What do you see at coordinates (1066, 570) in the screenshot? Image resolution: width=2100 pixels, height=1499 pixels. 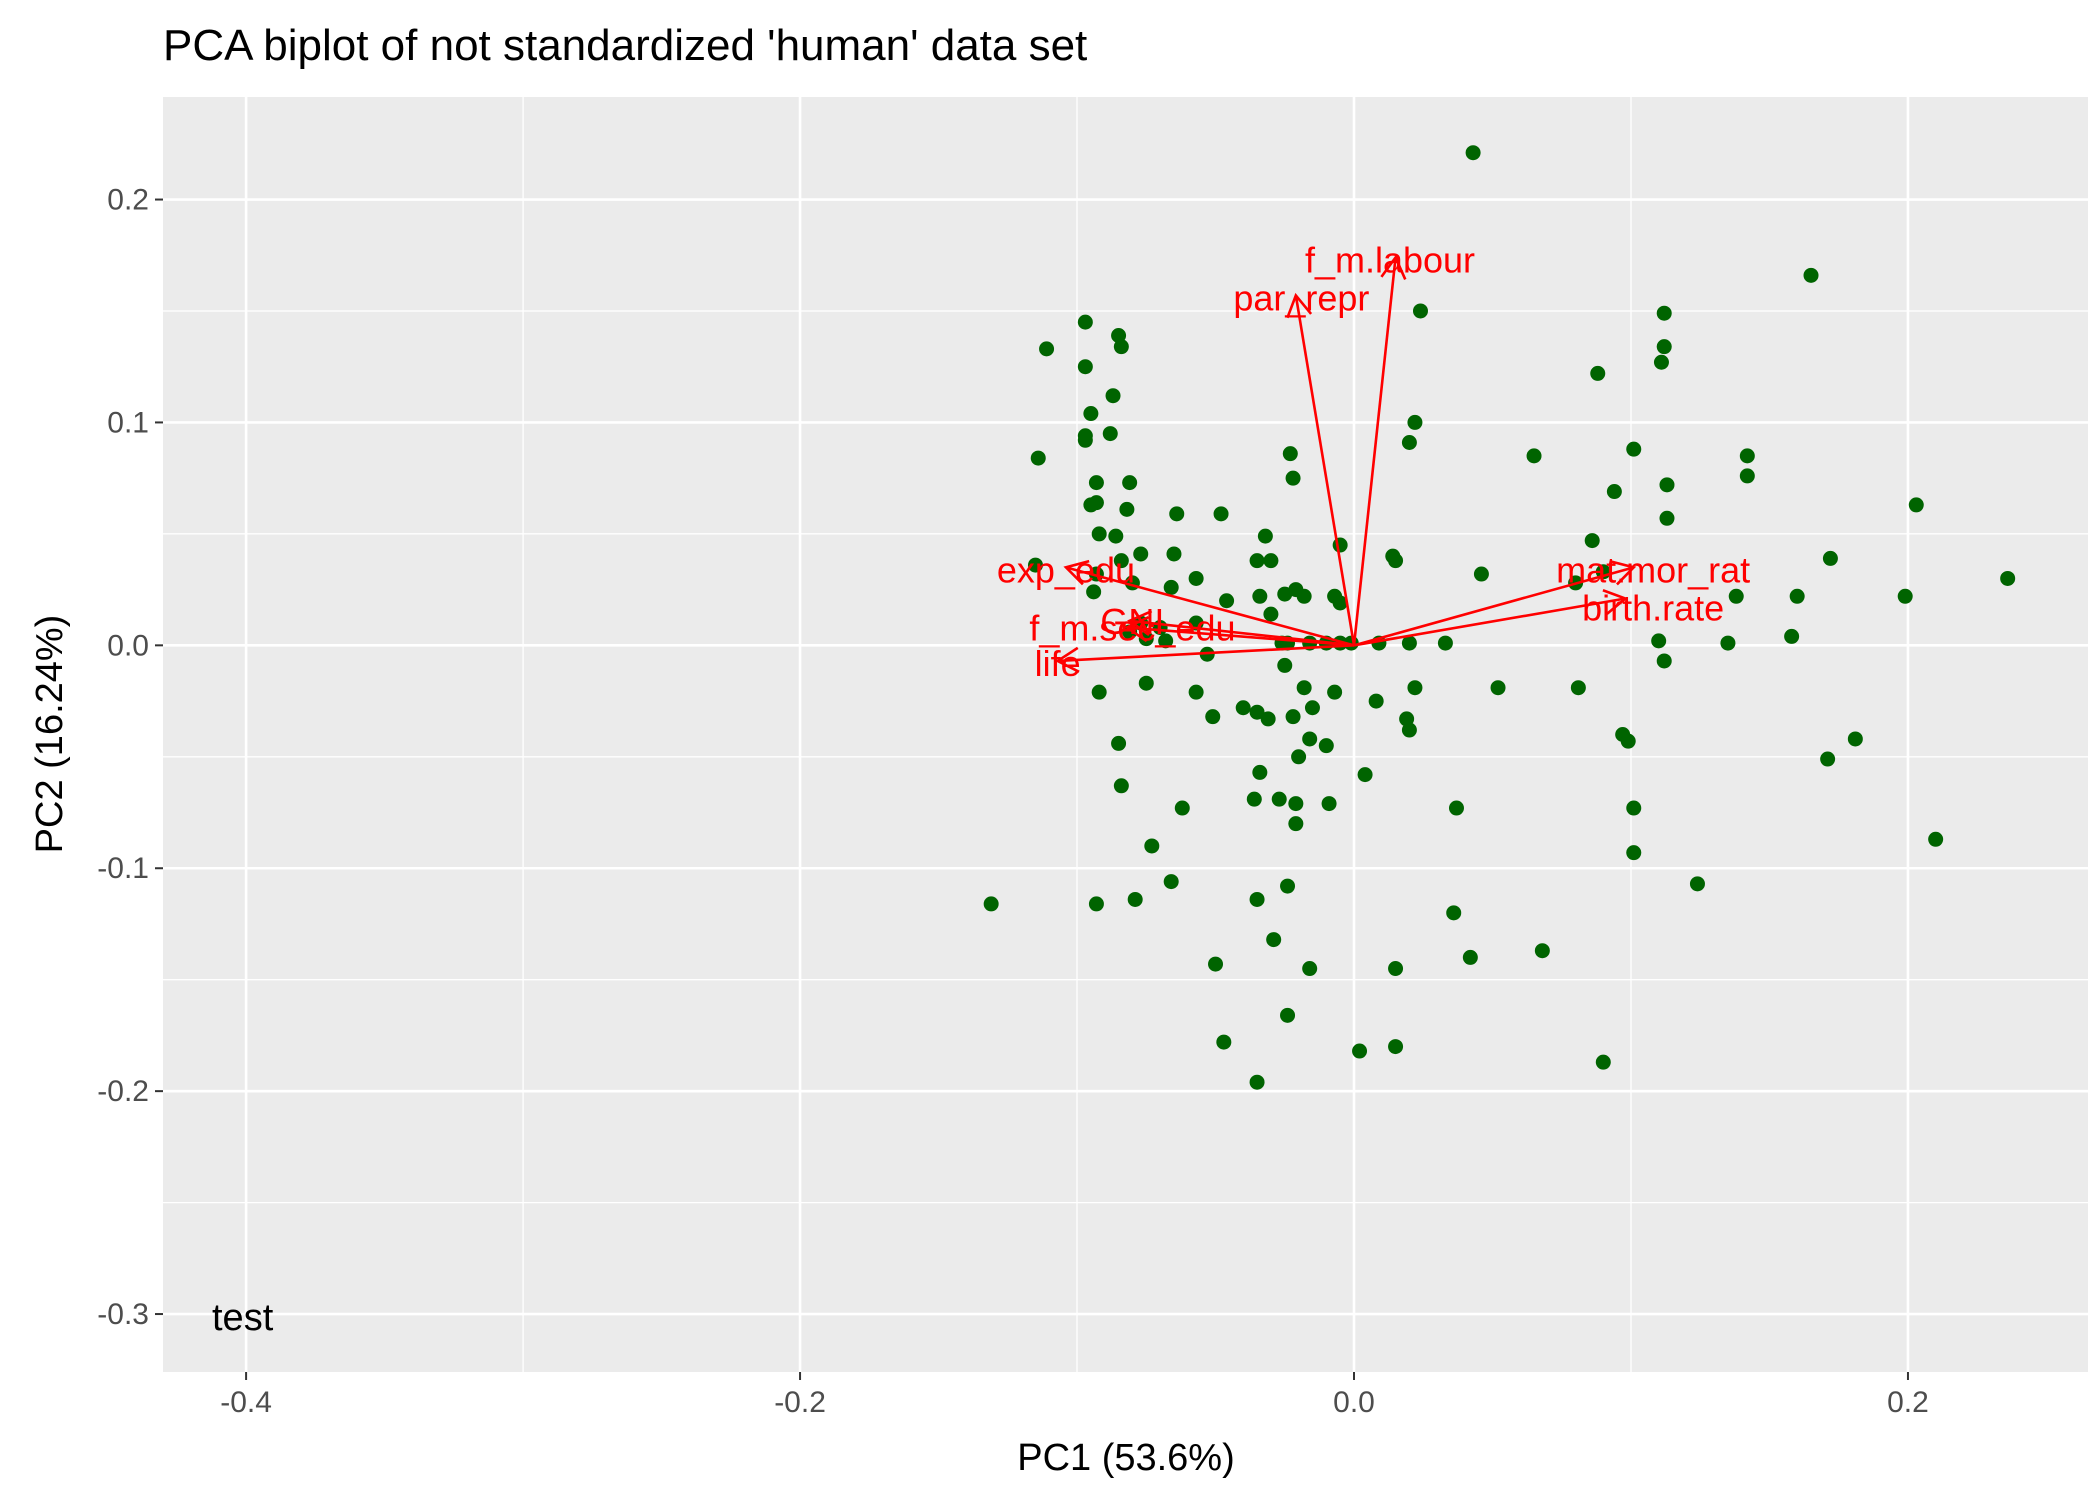 I see `loading-label: exp_edu` at bounding box center [1066, 570].